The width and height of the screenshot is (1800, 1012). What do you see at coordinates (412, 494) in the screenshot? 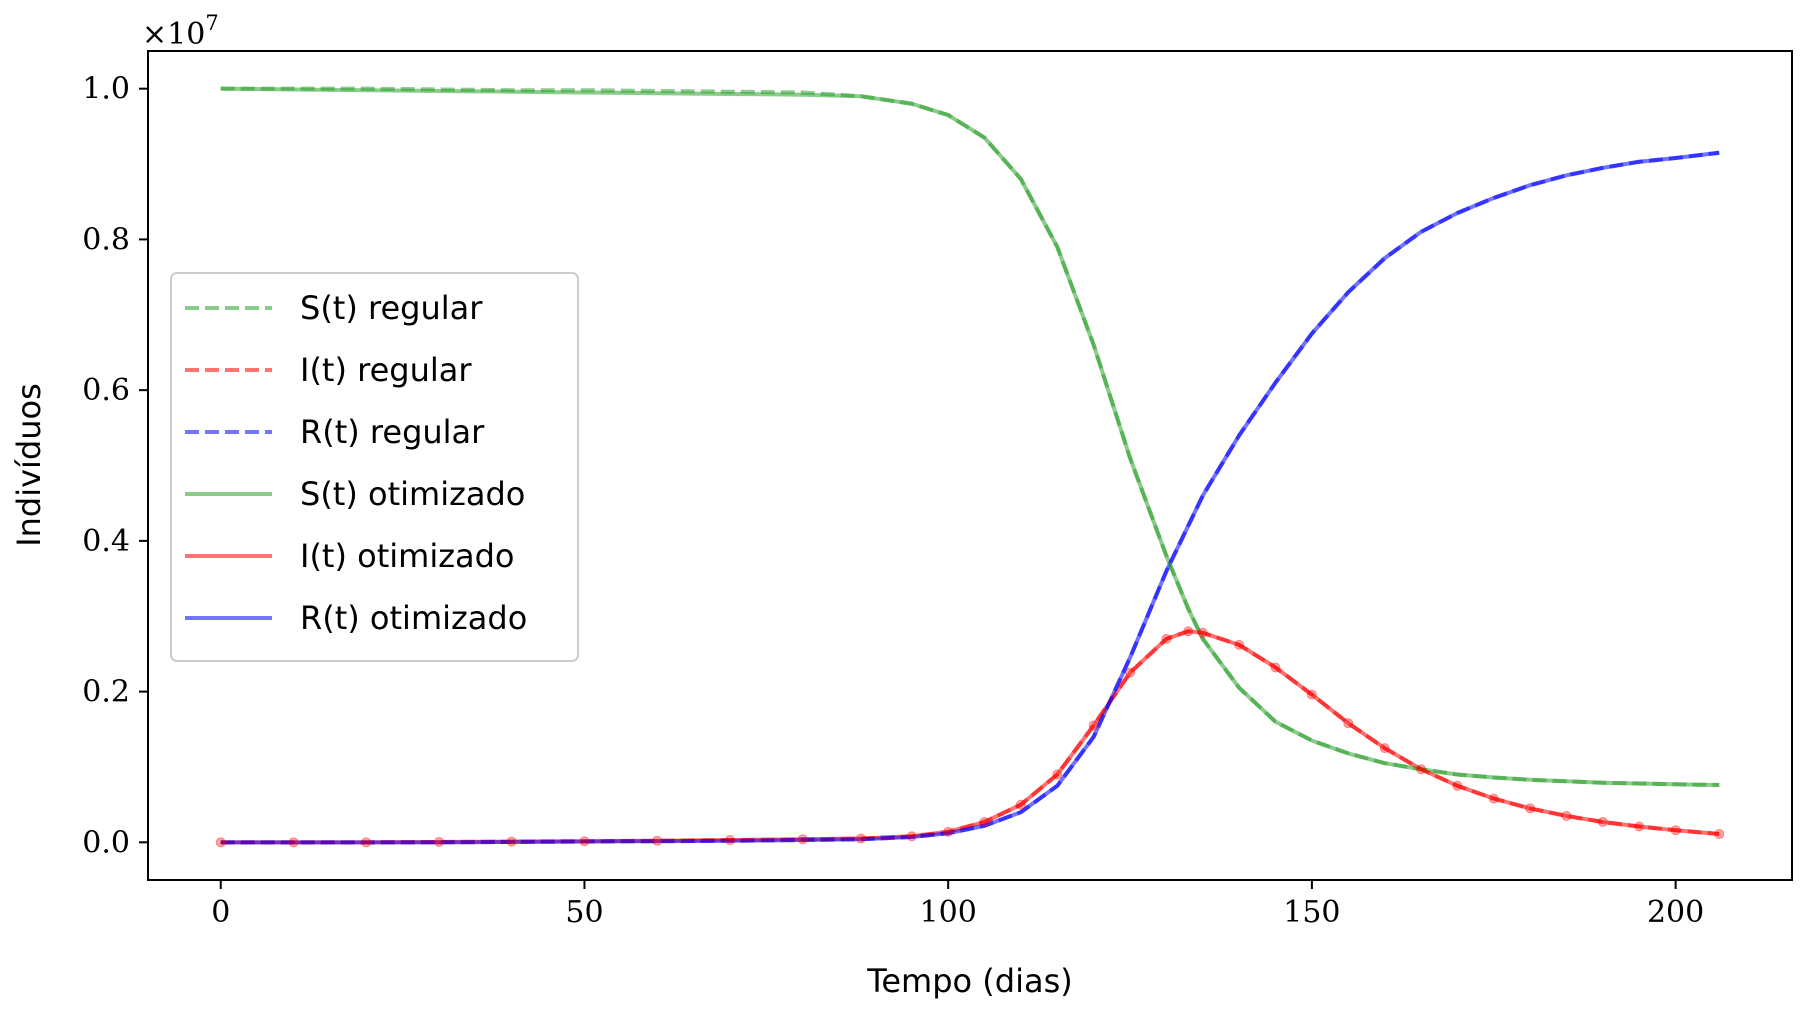
I see `legend-label-s-t-otimizado: S(t) otimizado` at bounding box center [412, 494].